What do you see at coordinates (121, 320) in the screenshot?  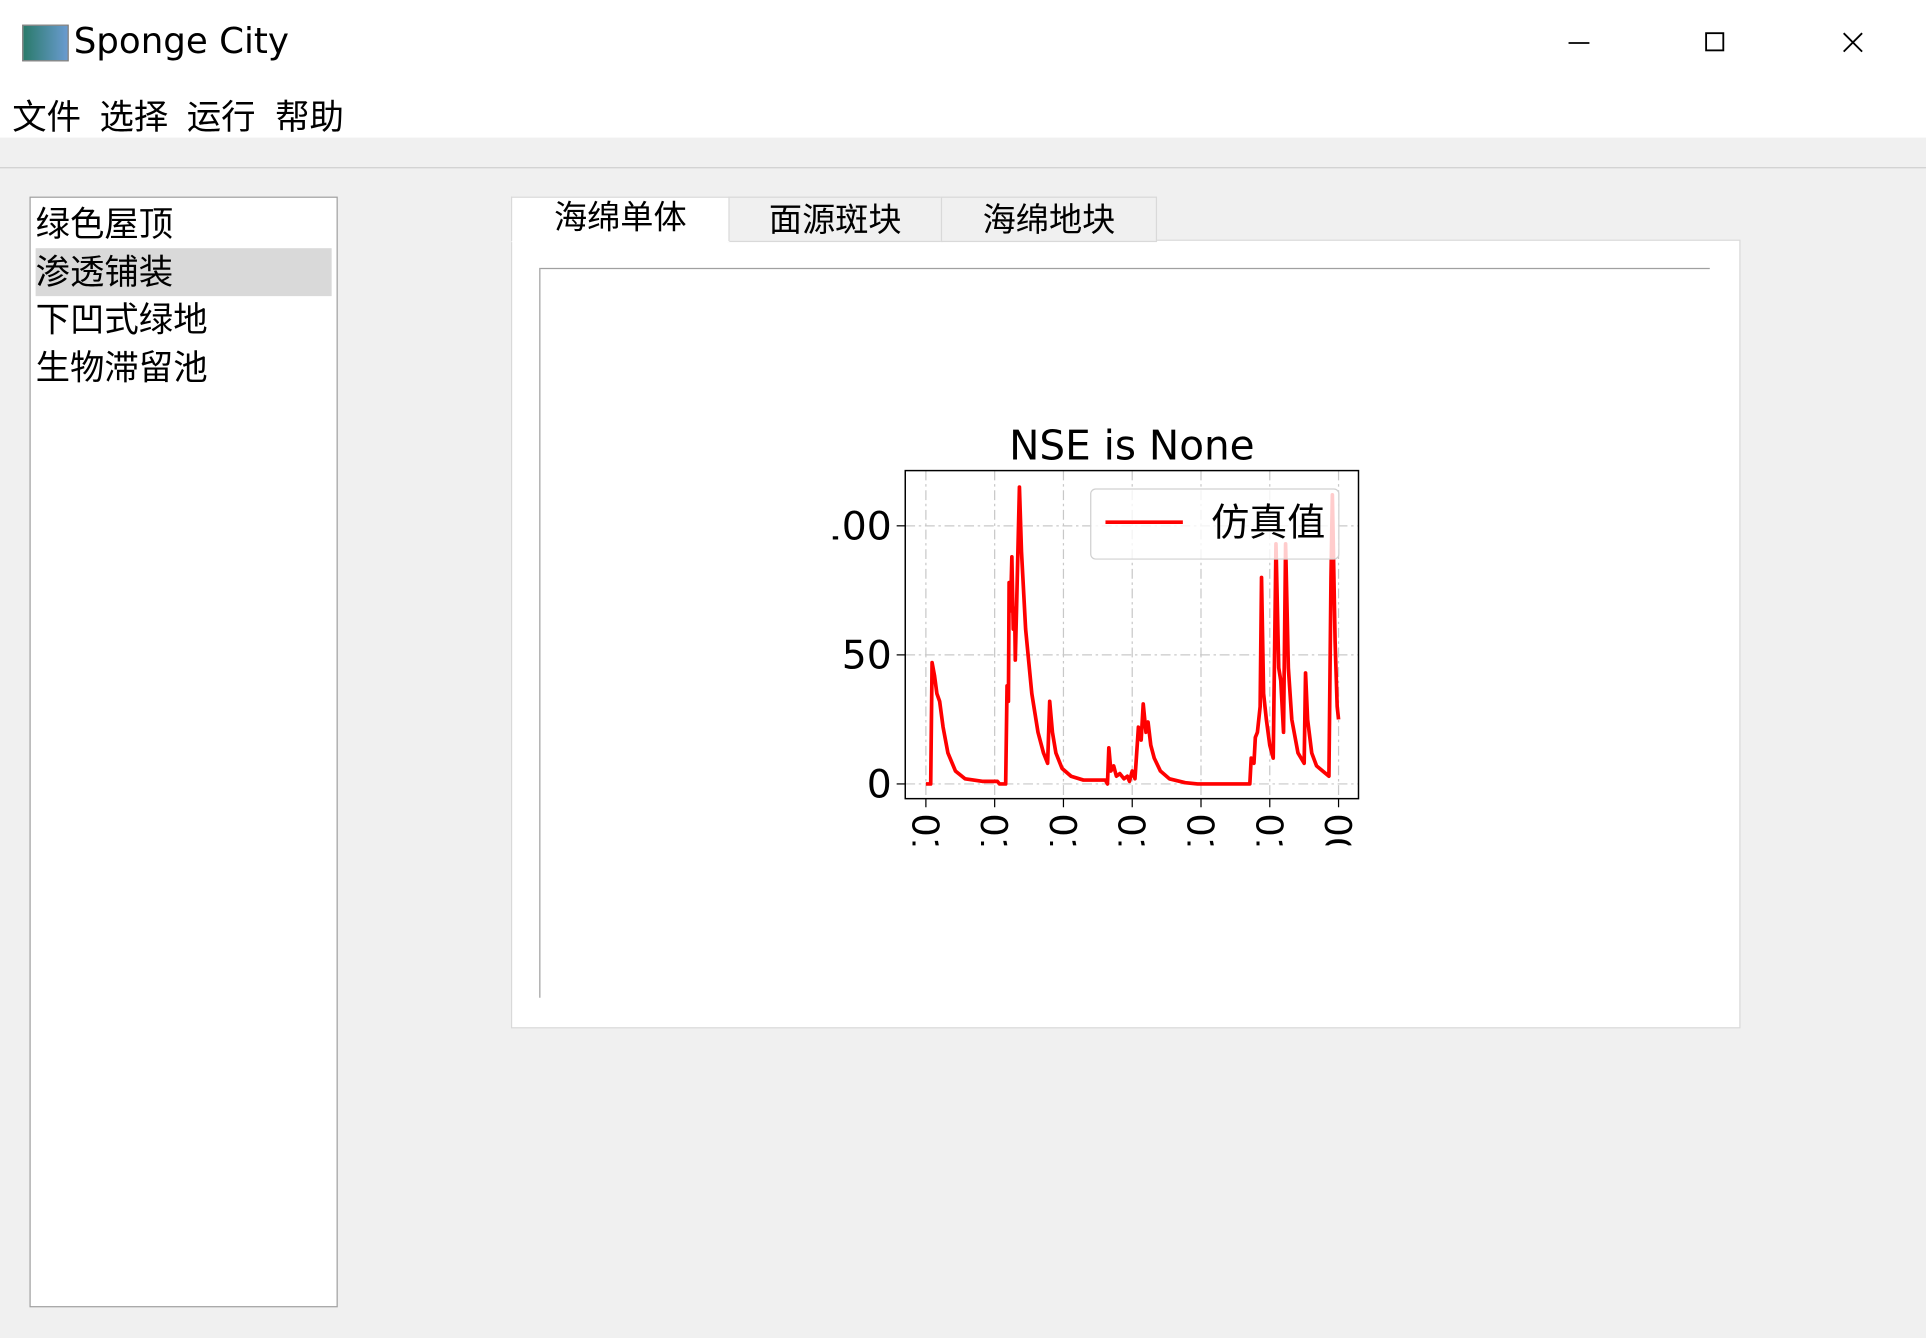 I see `list-item: 下凹式绿地` at bounding box center [121, 320].